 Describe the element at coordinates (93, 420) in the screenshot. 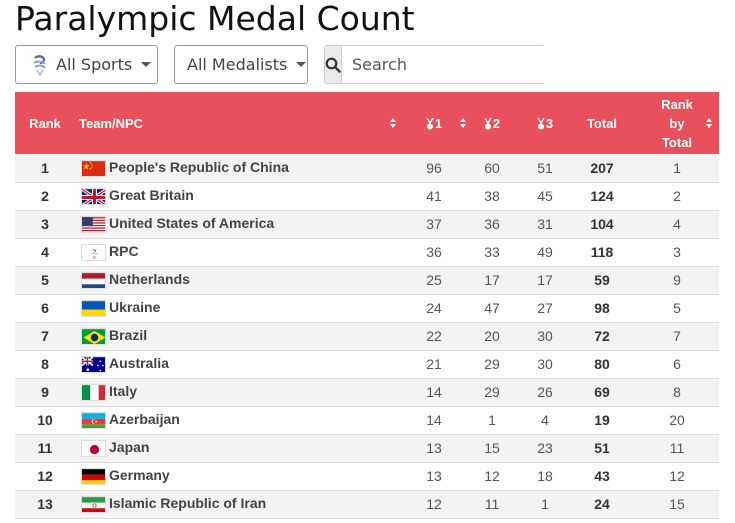

I see `flag-azerbaijan-icon` at that location.